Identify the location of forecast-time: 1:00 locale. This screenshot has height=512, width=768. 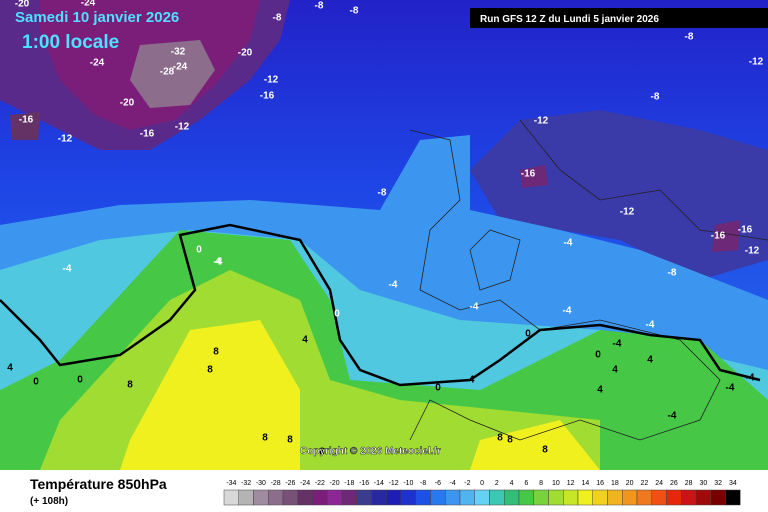
(70, 42).